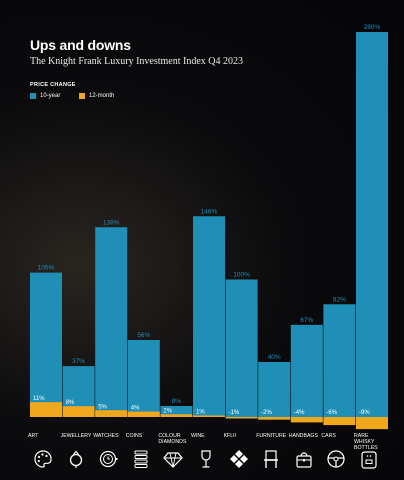 The image size is (404, 480). Describe the element at coordinates (234, 413) in the screenshot. I see `value-label-12-month-6: -1%` at that location.